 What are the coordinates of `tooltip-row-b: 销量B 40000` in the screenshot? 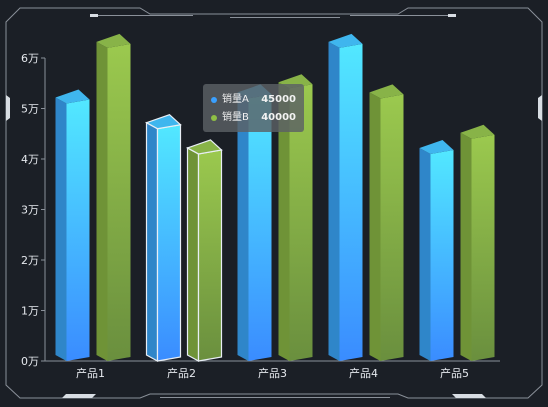 It's located at (253, 118).